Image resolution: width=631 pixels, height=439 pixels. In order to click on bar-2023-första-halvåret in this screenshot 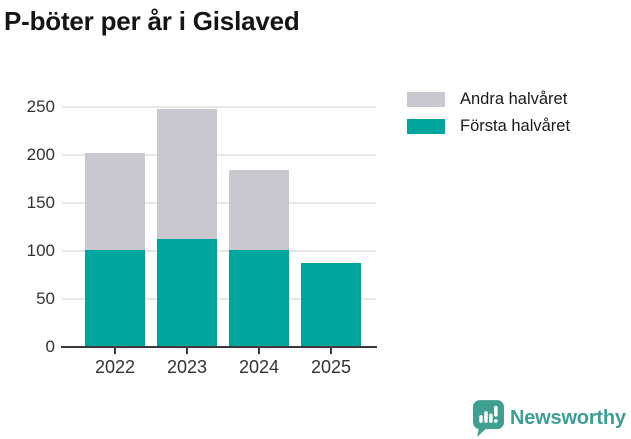, I will do `click(187, 292)`.